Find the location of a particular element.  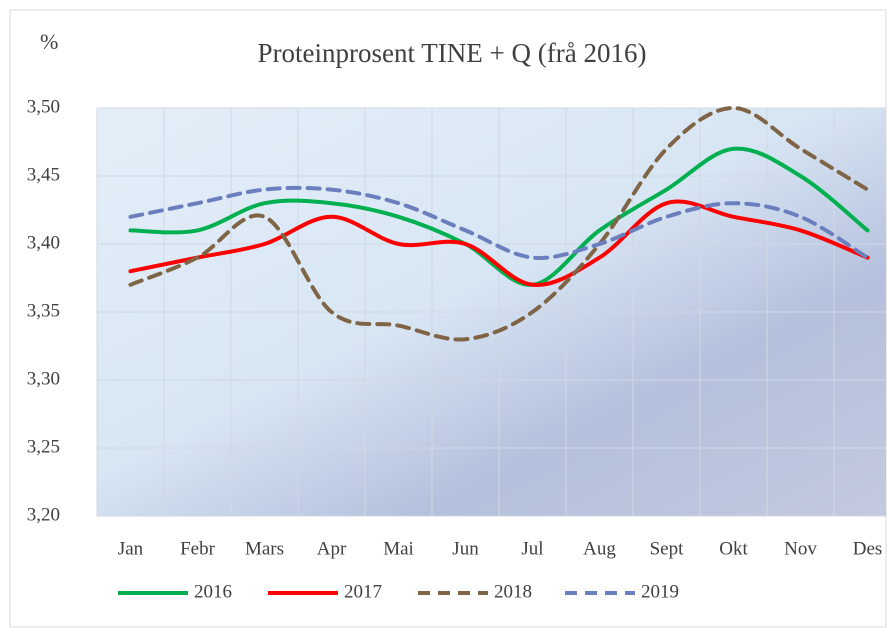

y-tick-label: 3,45 is located at coordinates (43, 174).